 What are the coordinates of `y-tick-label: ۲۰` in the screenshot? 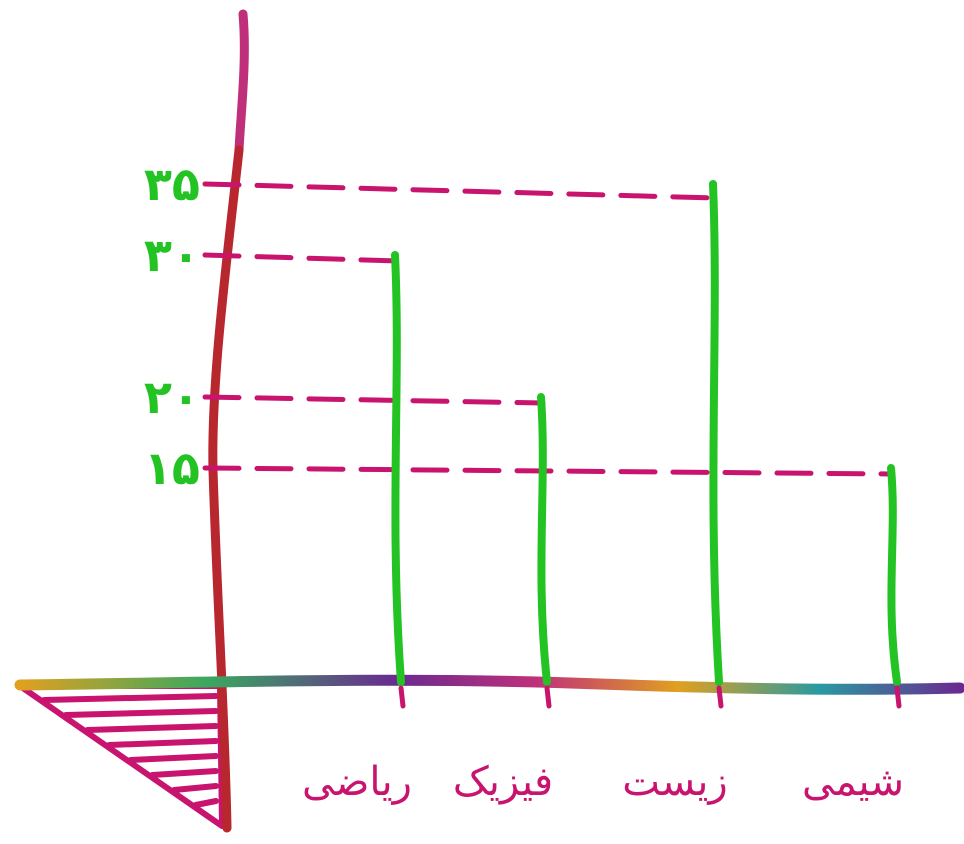 It's located at (172, 397).